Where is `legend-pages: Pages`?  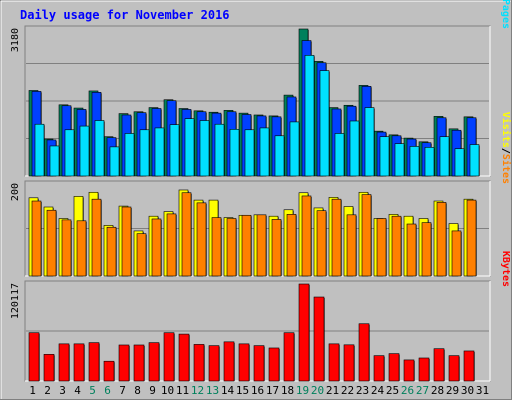 legend-pages: Pages is located at coordinates (505, 14).